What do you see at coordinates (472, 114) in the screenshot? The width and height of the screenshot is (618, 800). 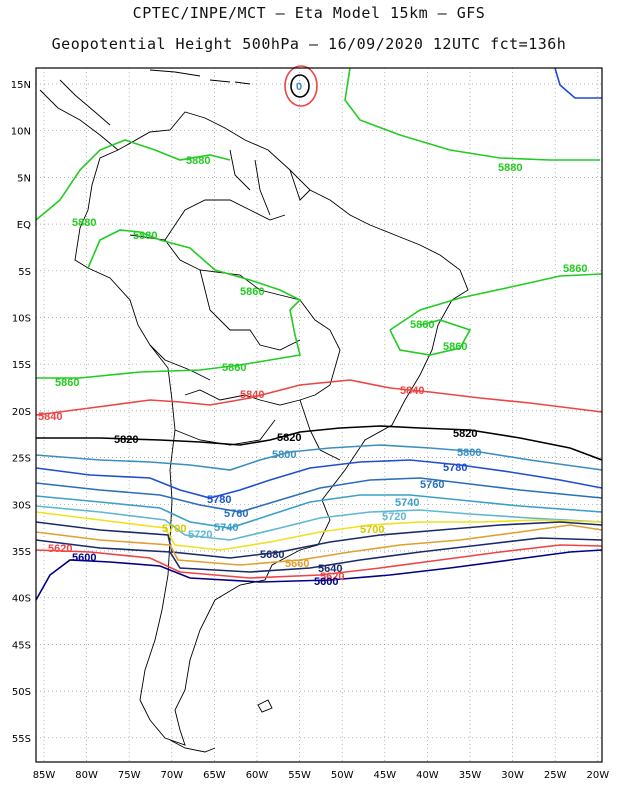 I see `contour-5880-north` at bounding box center [472, 114].